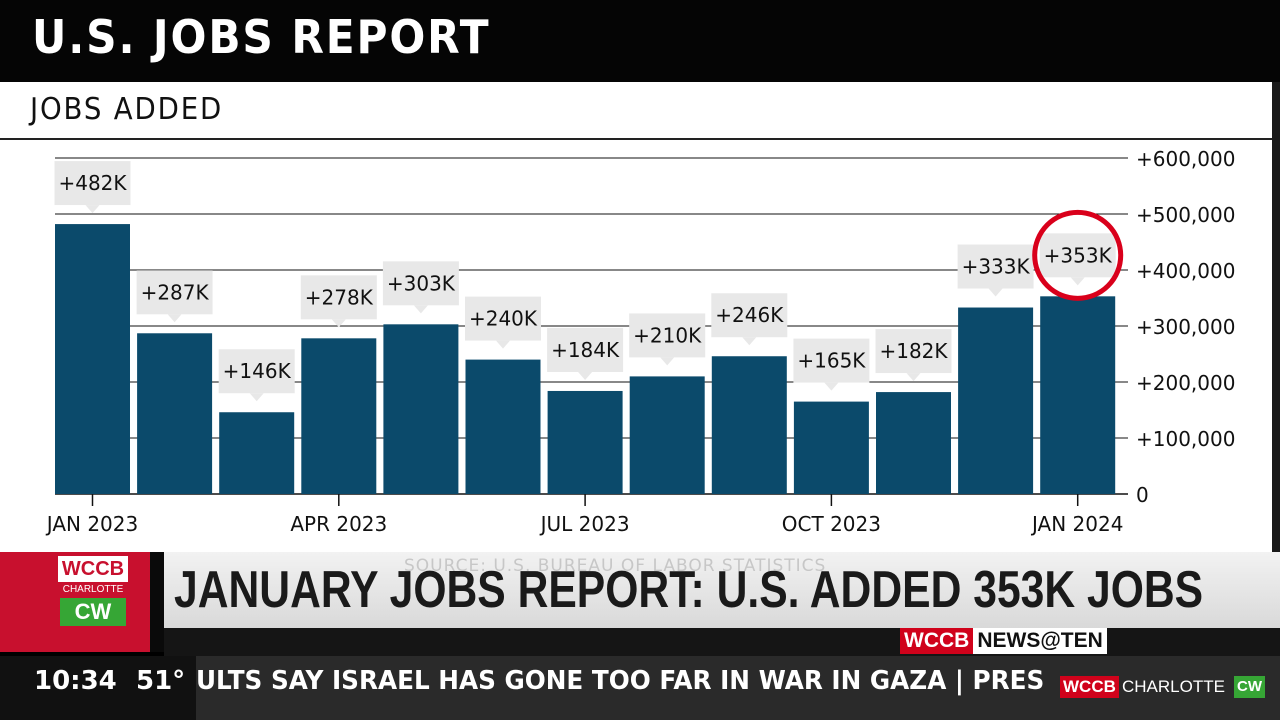 This screenshot has width=1280, height=720. Describe the element at coordinates (831, 524) in the screenshot. I see `x-tick-label: OCT 2023` at that location.